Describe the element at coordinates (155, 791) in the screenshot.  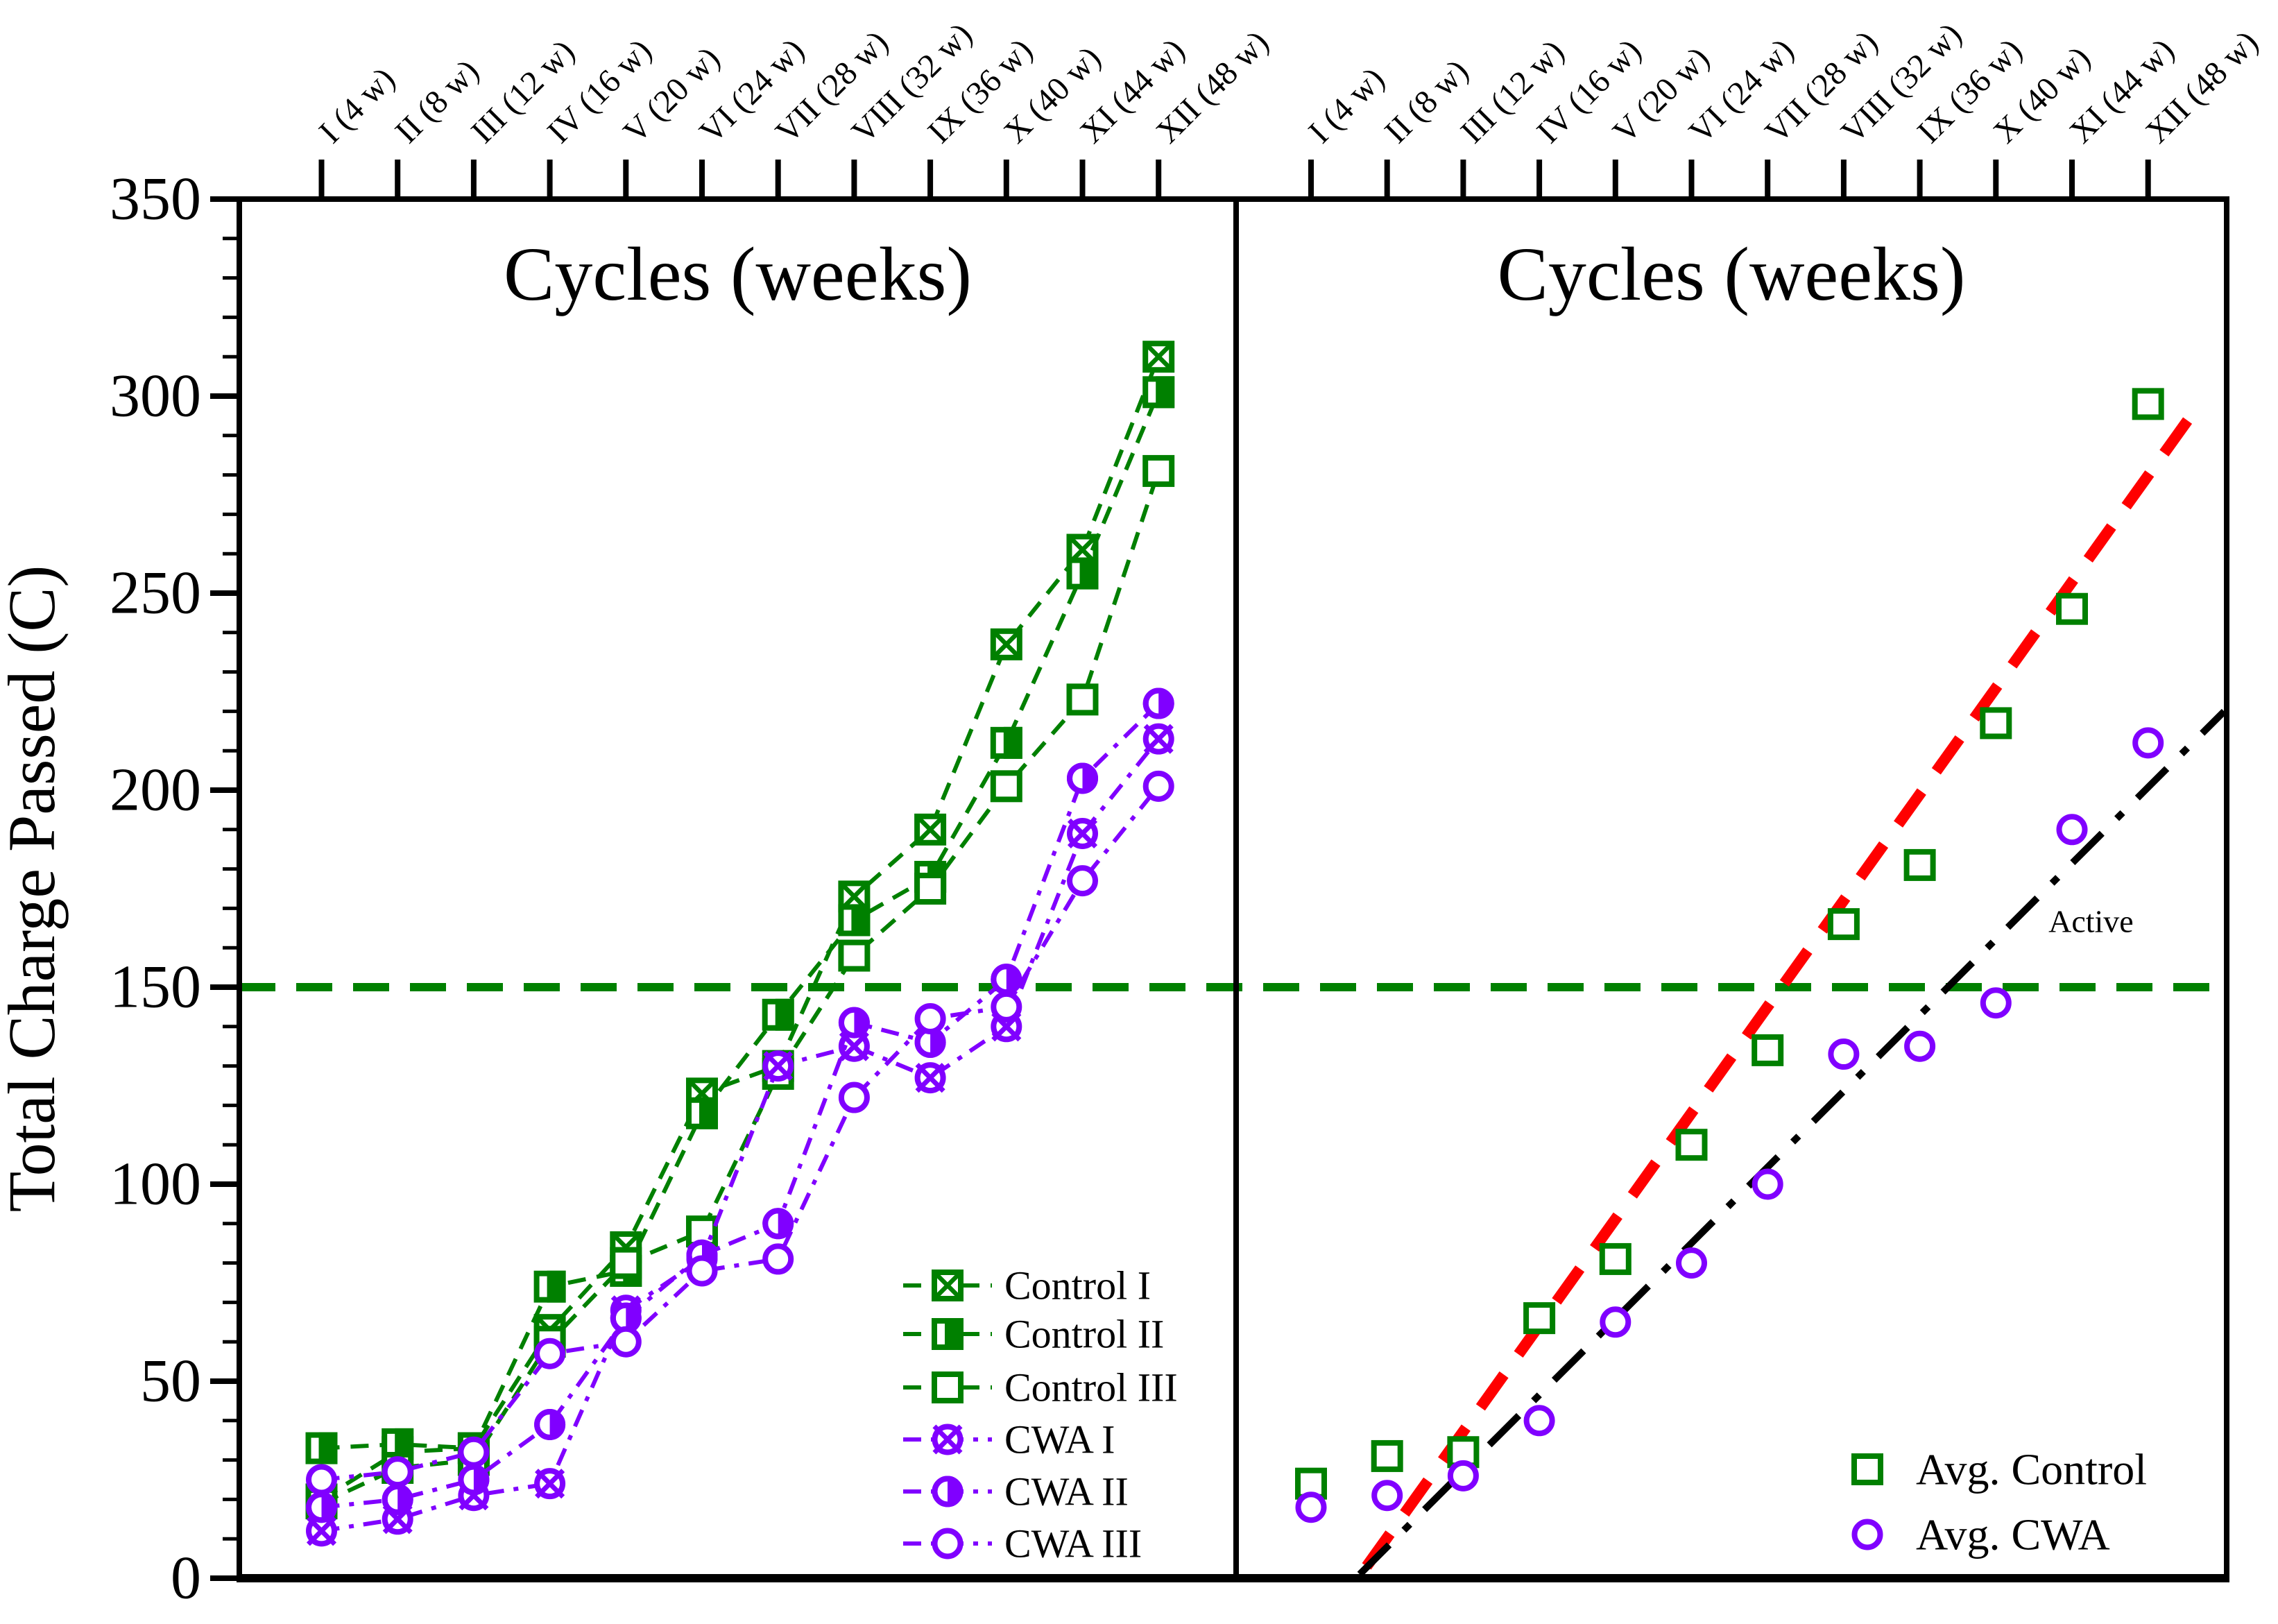
I see `y-tick-label: 200` at that location.